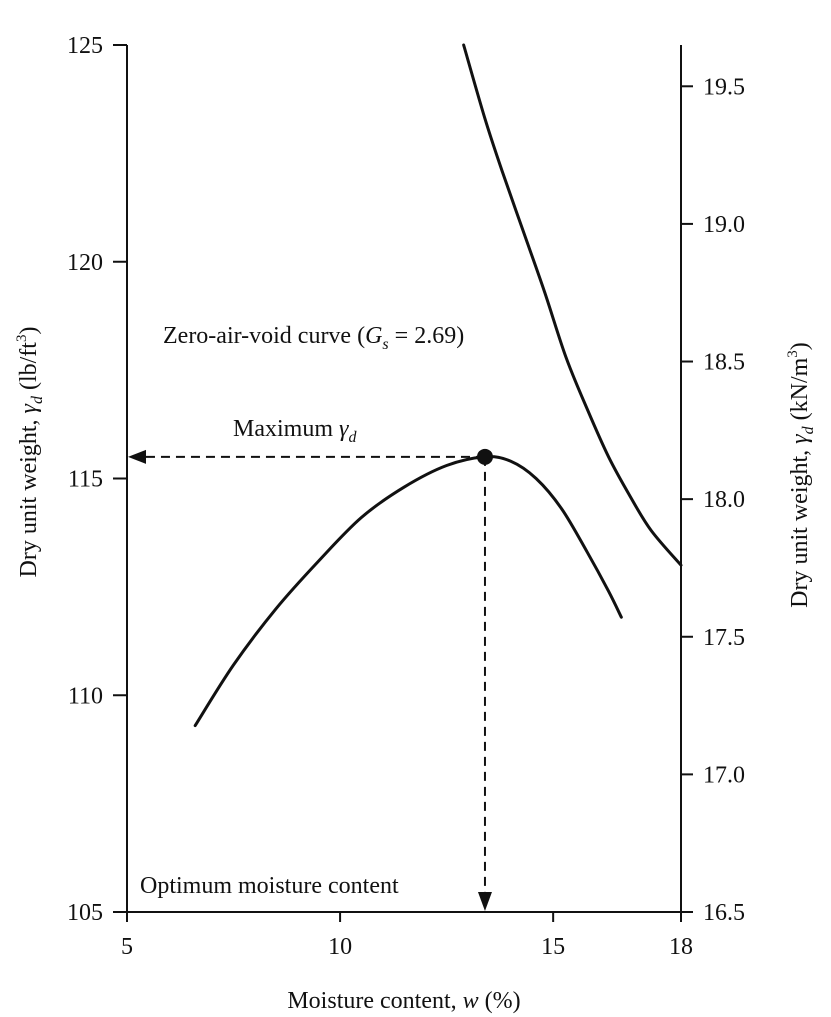 This screenshot has height=1017, width=831. I want to click on y-right-tick-label: 16.5, so click(724, 913).